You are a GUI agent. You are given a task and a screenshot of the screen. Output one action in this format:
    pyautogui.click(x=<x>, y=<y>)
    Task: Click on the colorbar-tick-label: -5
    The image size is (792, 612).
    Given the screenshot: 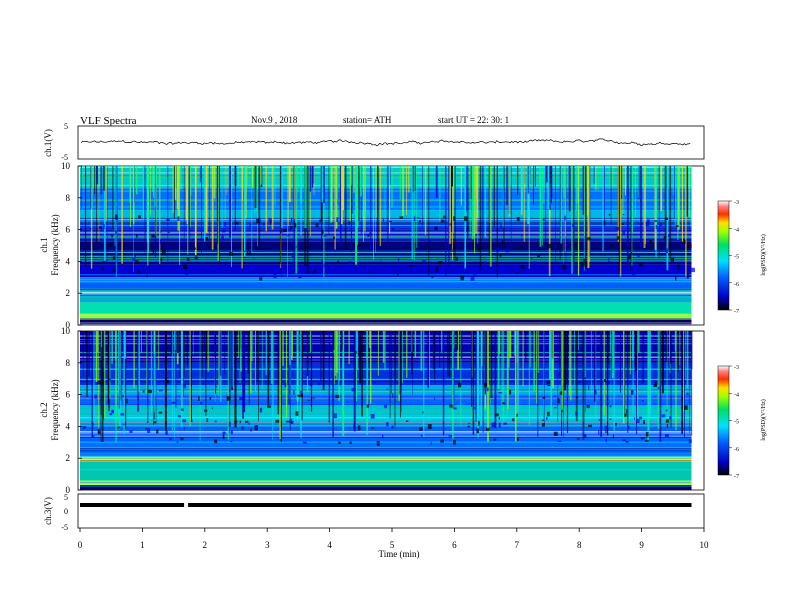 What is the action you would take?
    pyautogui.click(x=736, y=258)
    